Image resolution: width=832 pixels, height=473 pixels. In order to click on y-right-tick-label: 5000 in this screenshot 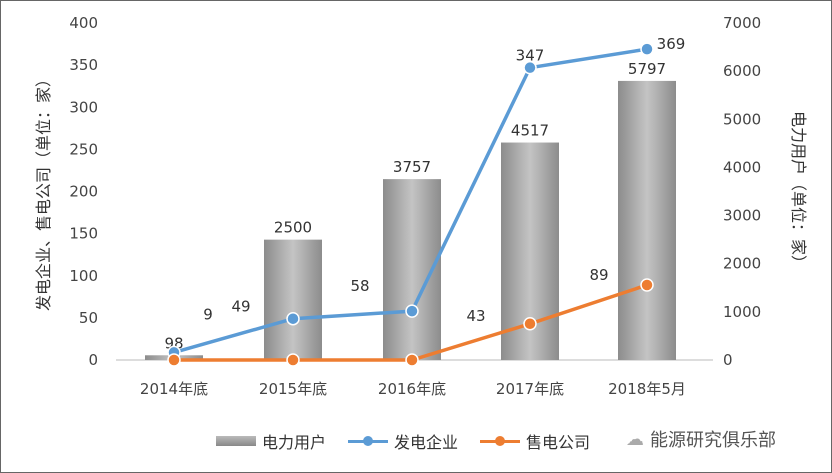, I will do `click(742, 119)`.